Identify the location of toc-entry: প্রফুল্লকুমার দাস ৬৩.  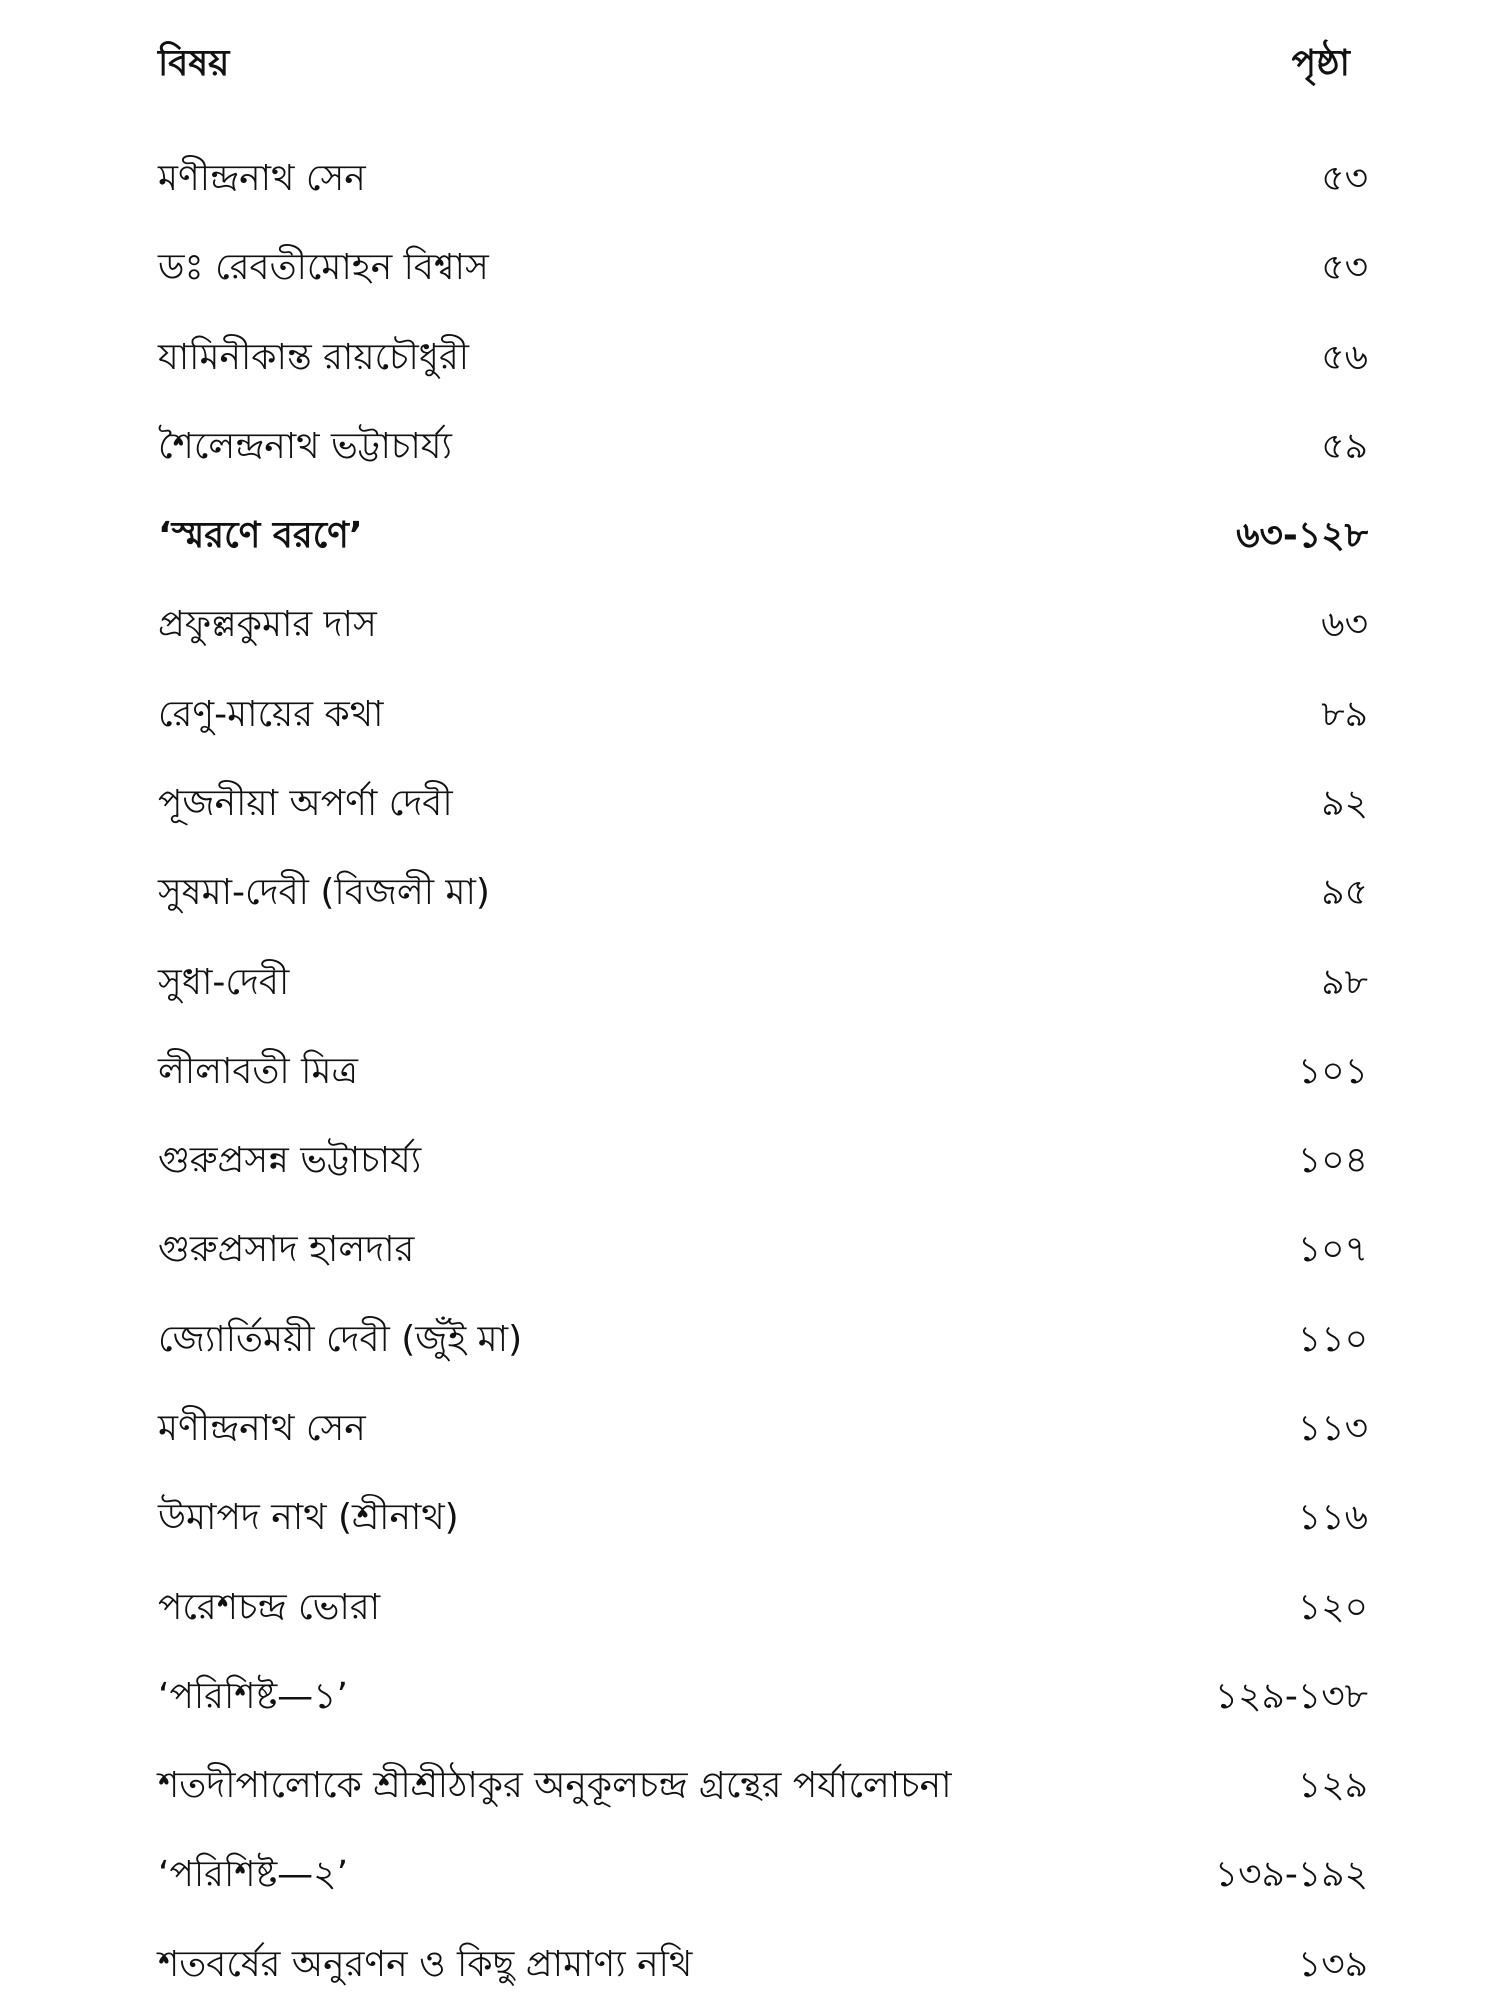
(763, 627).